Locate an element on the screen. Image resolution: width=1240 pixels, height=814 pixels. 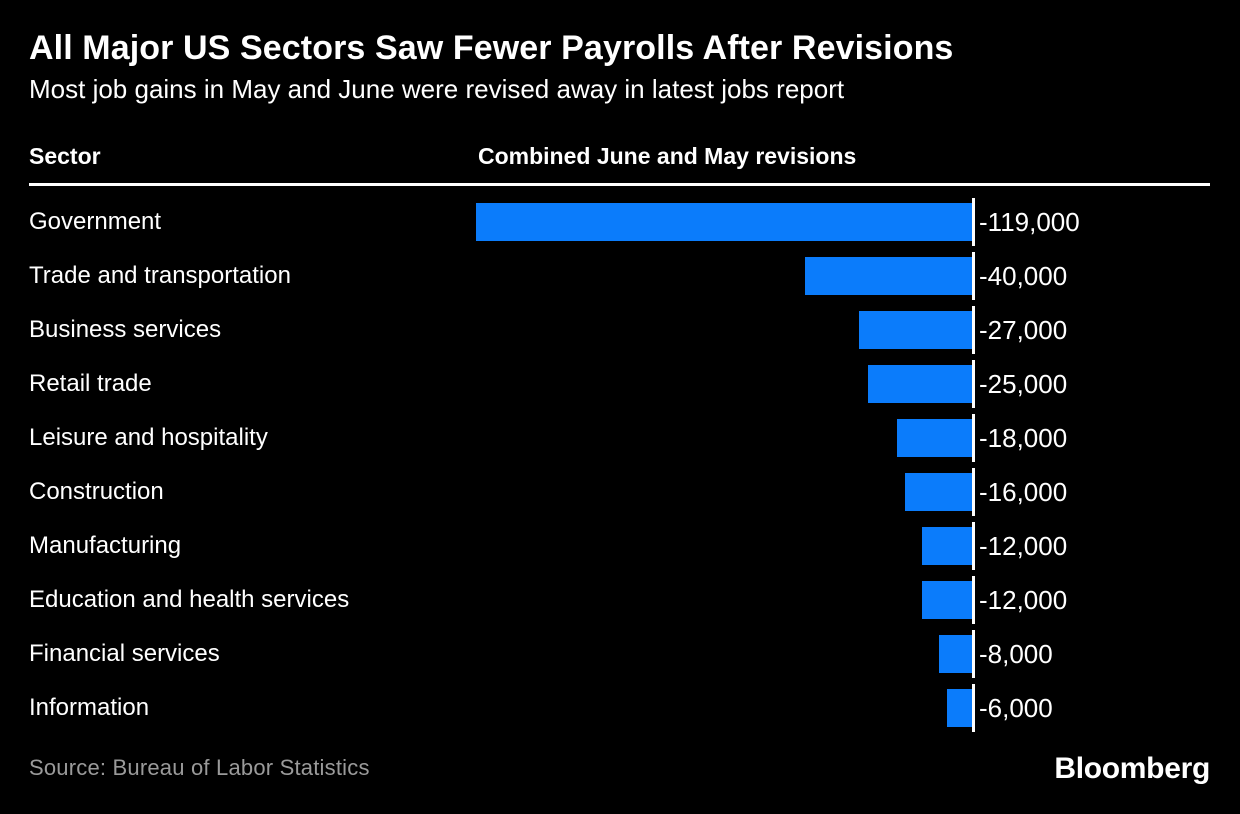
bar-value-label: -18,000 is located at coordinates (1023, 438).